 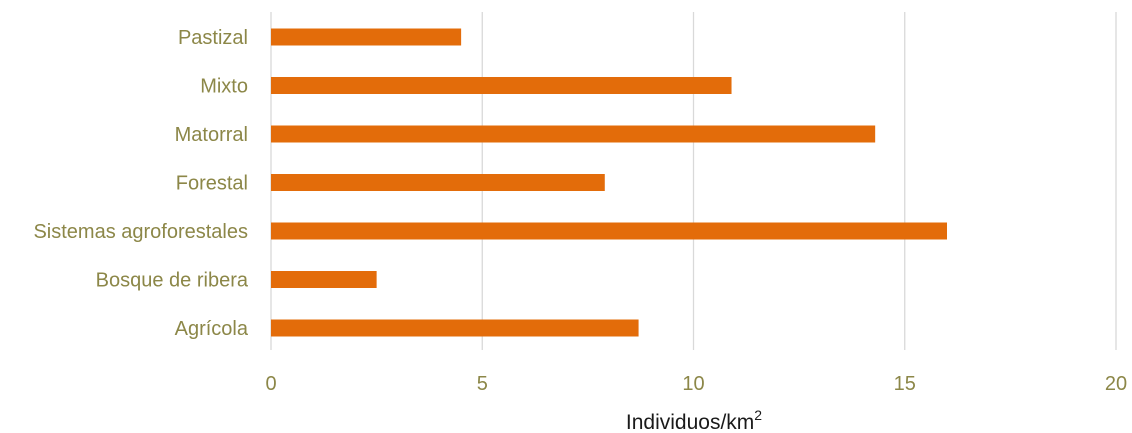 What do you see at coordinates (905, 384) in the screenshot?
I see `x-tick-label: 15` at bounding box center [905, 384].